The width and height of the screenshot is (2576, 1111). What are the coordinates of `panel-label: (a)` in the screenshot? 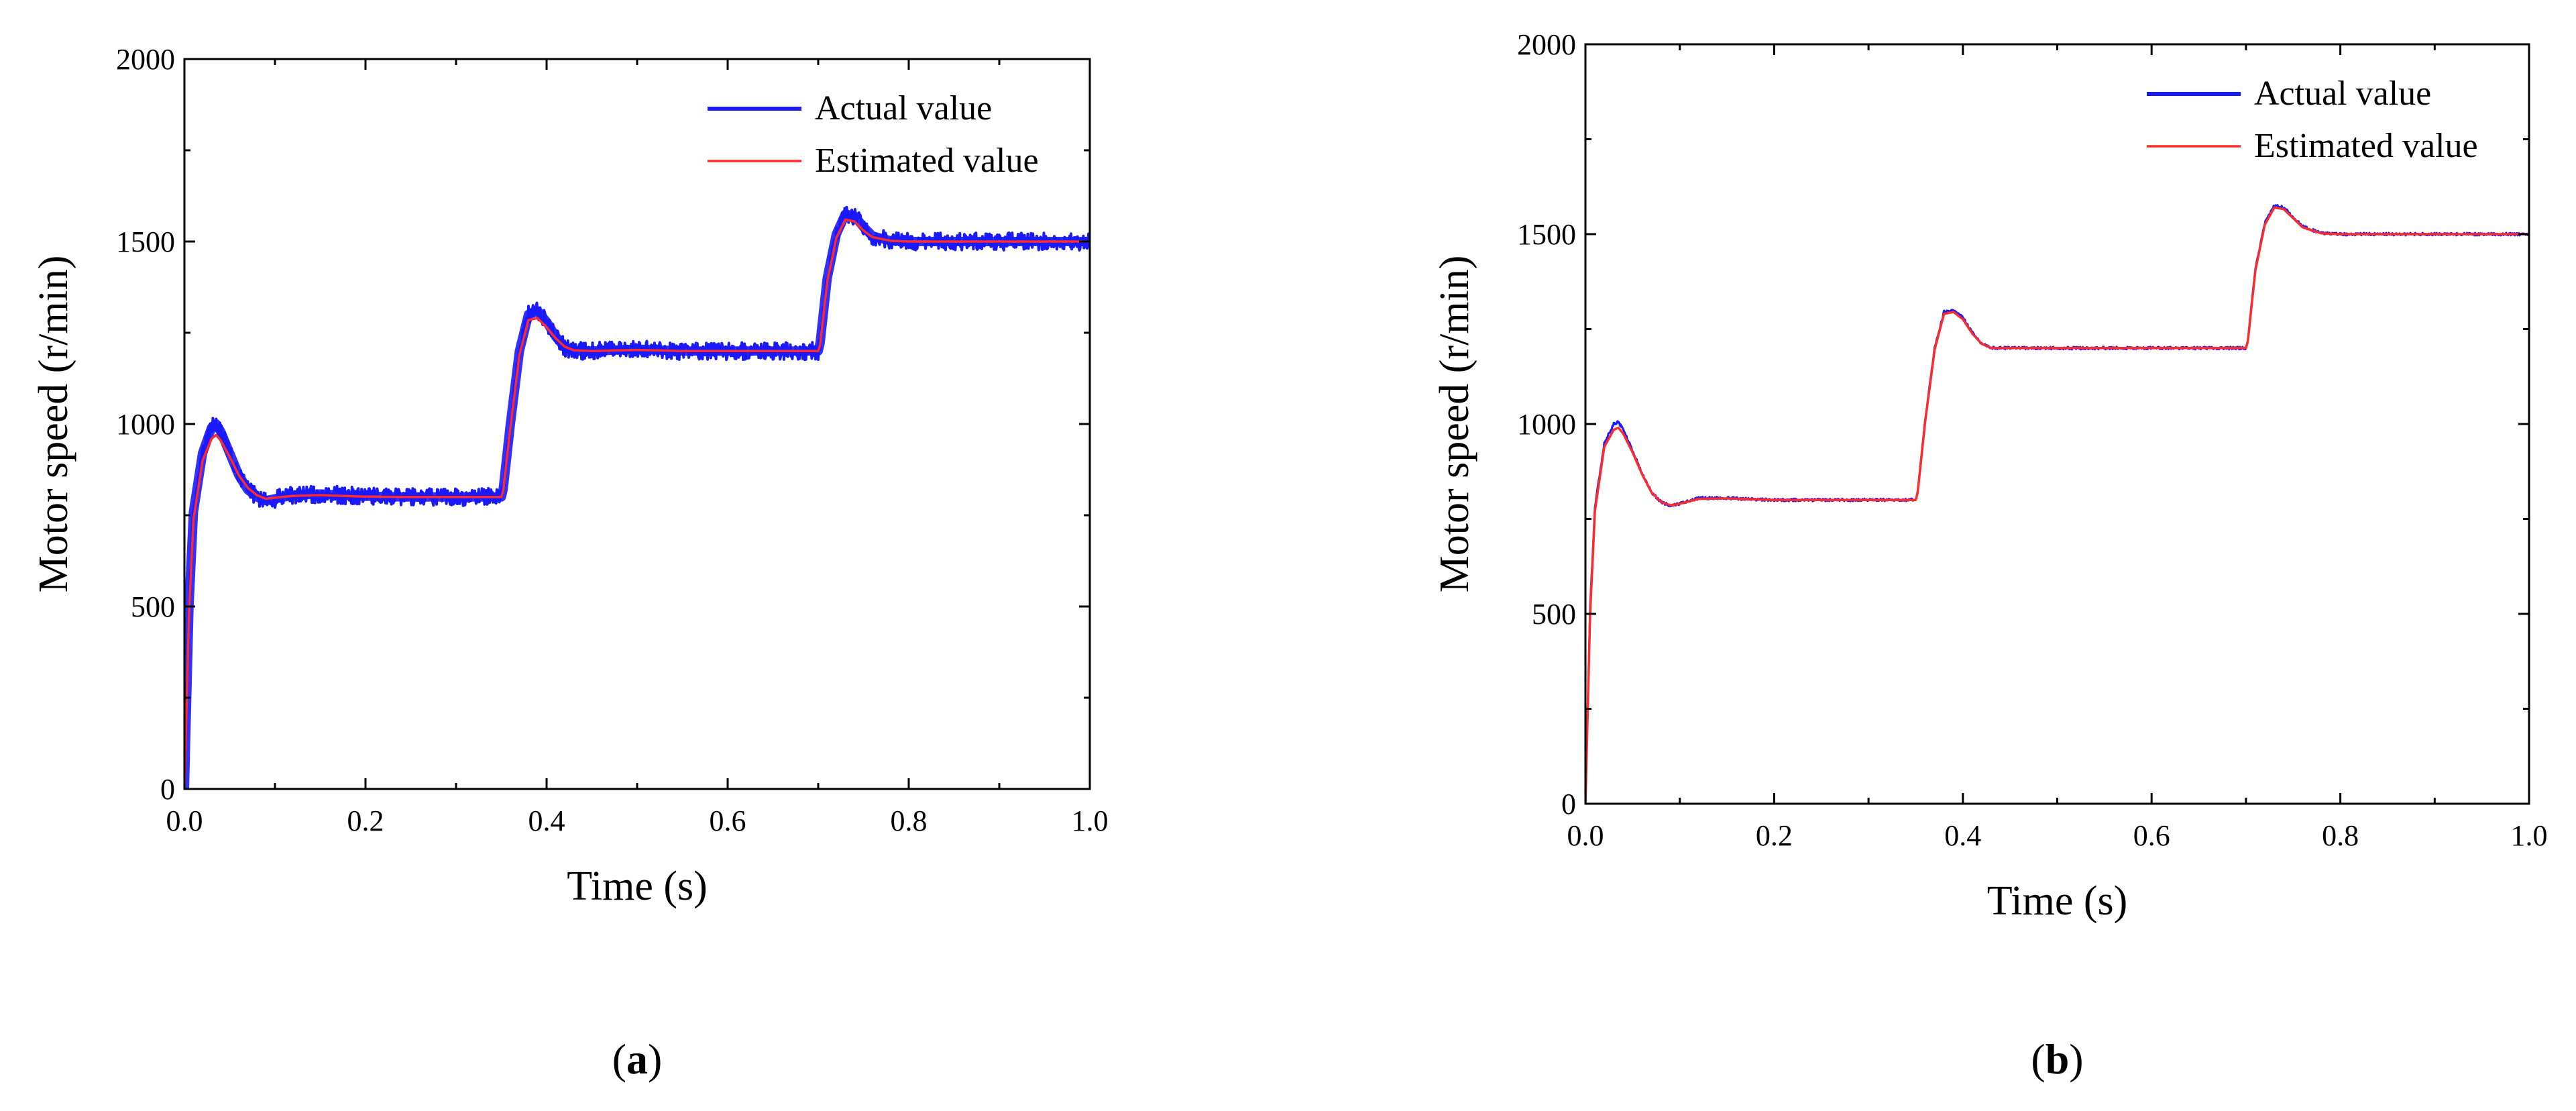 It's located at (637, 1059).